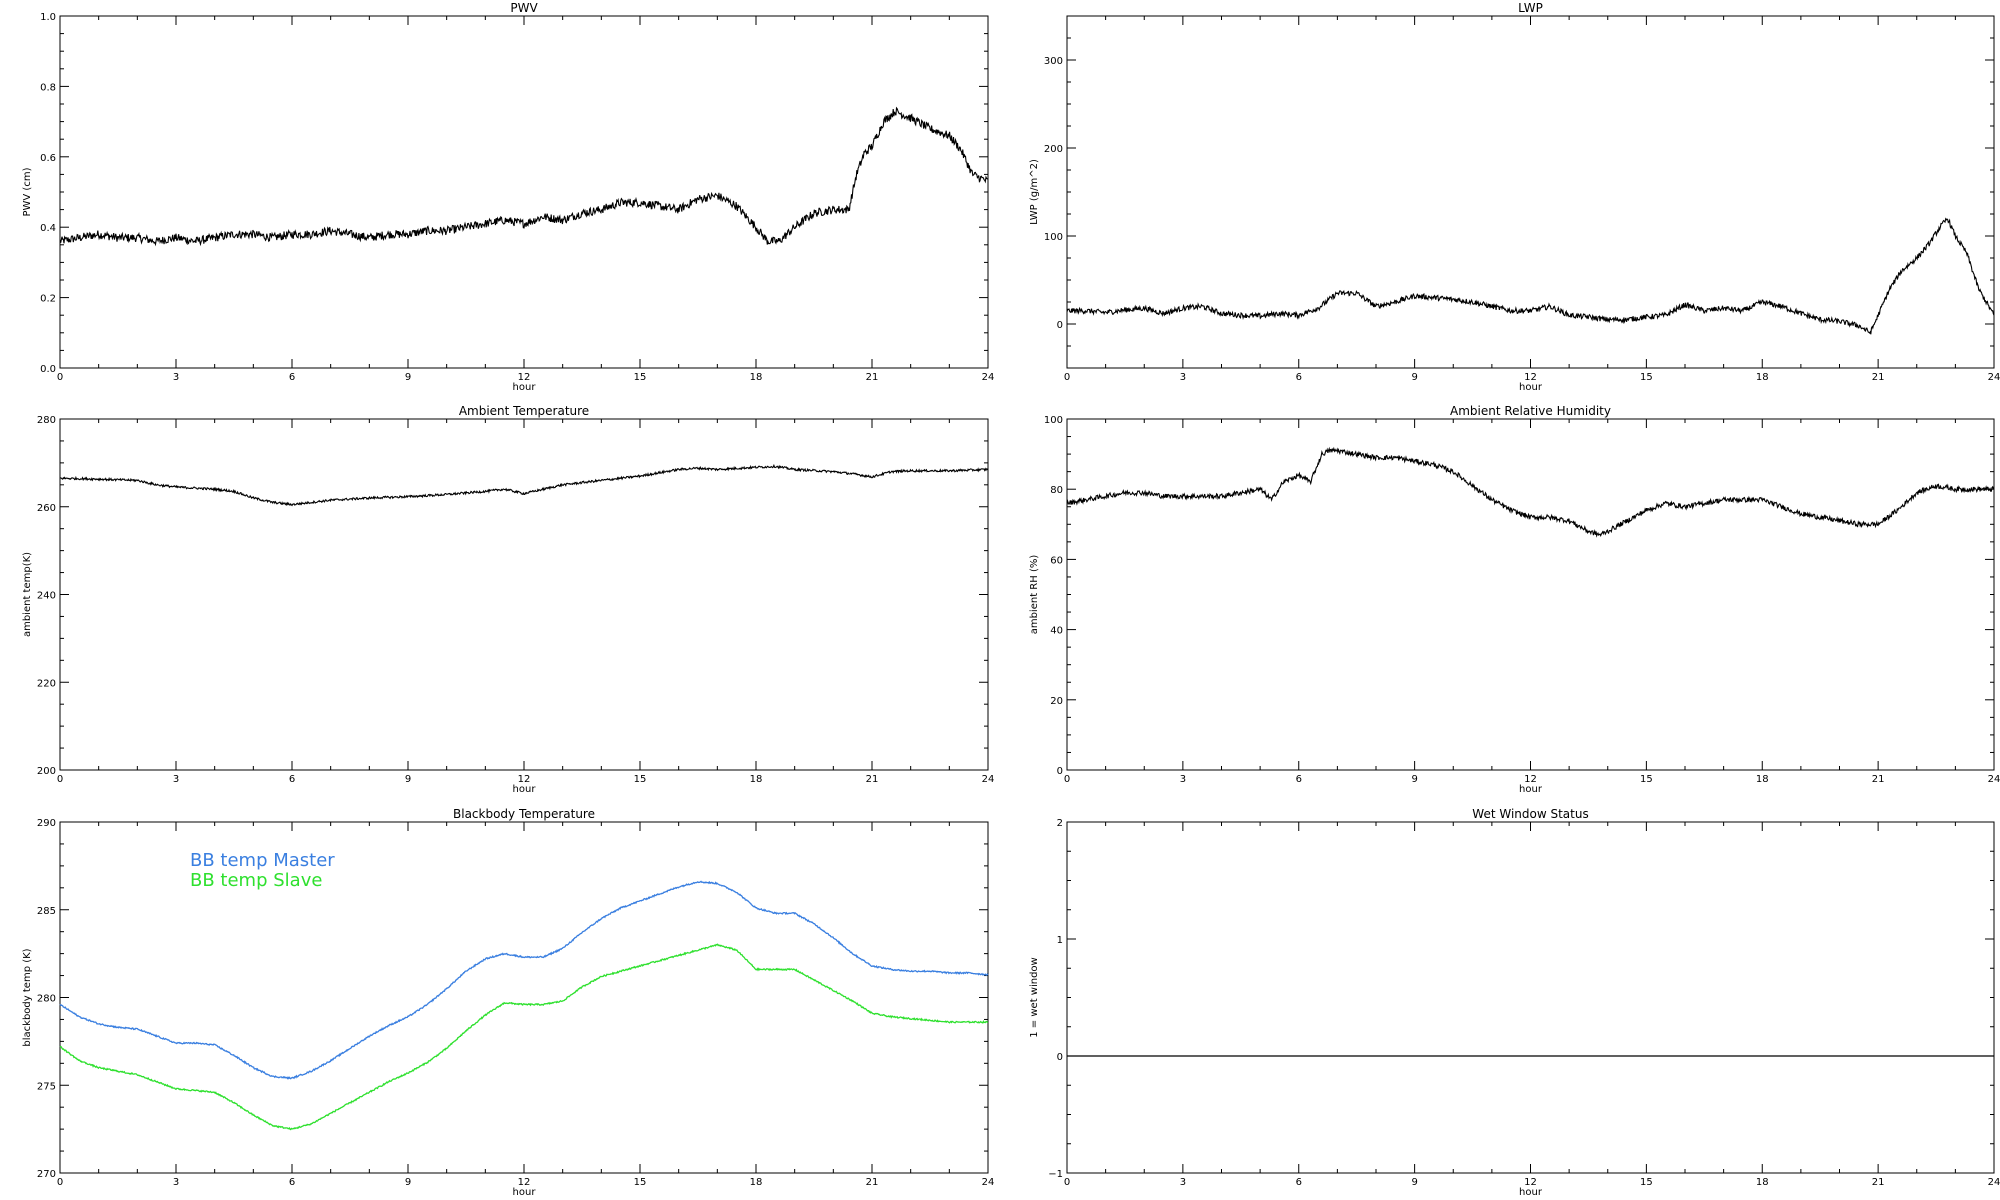 Image resolution: width=2000 pixels, height=1200 pixels. Describe the element at coordinates (524, 485) in the screenshot. I see `series-line-ambient-temp` at that location.